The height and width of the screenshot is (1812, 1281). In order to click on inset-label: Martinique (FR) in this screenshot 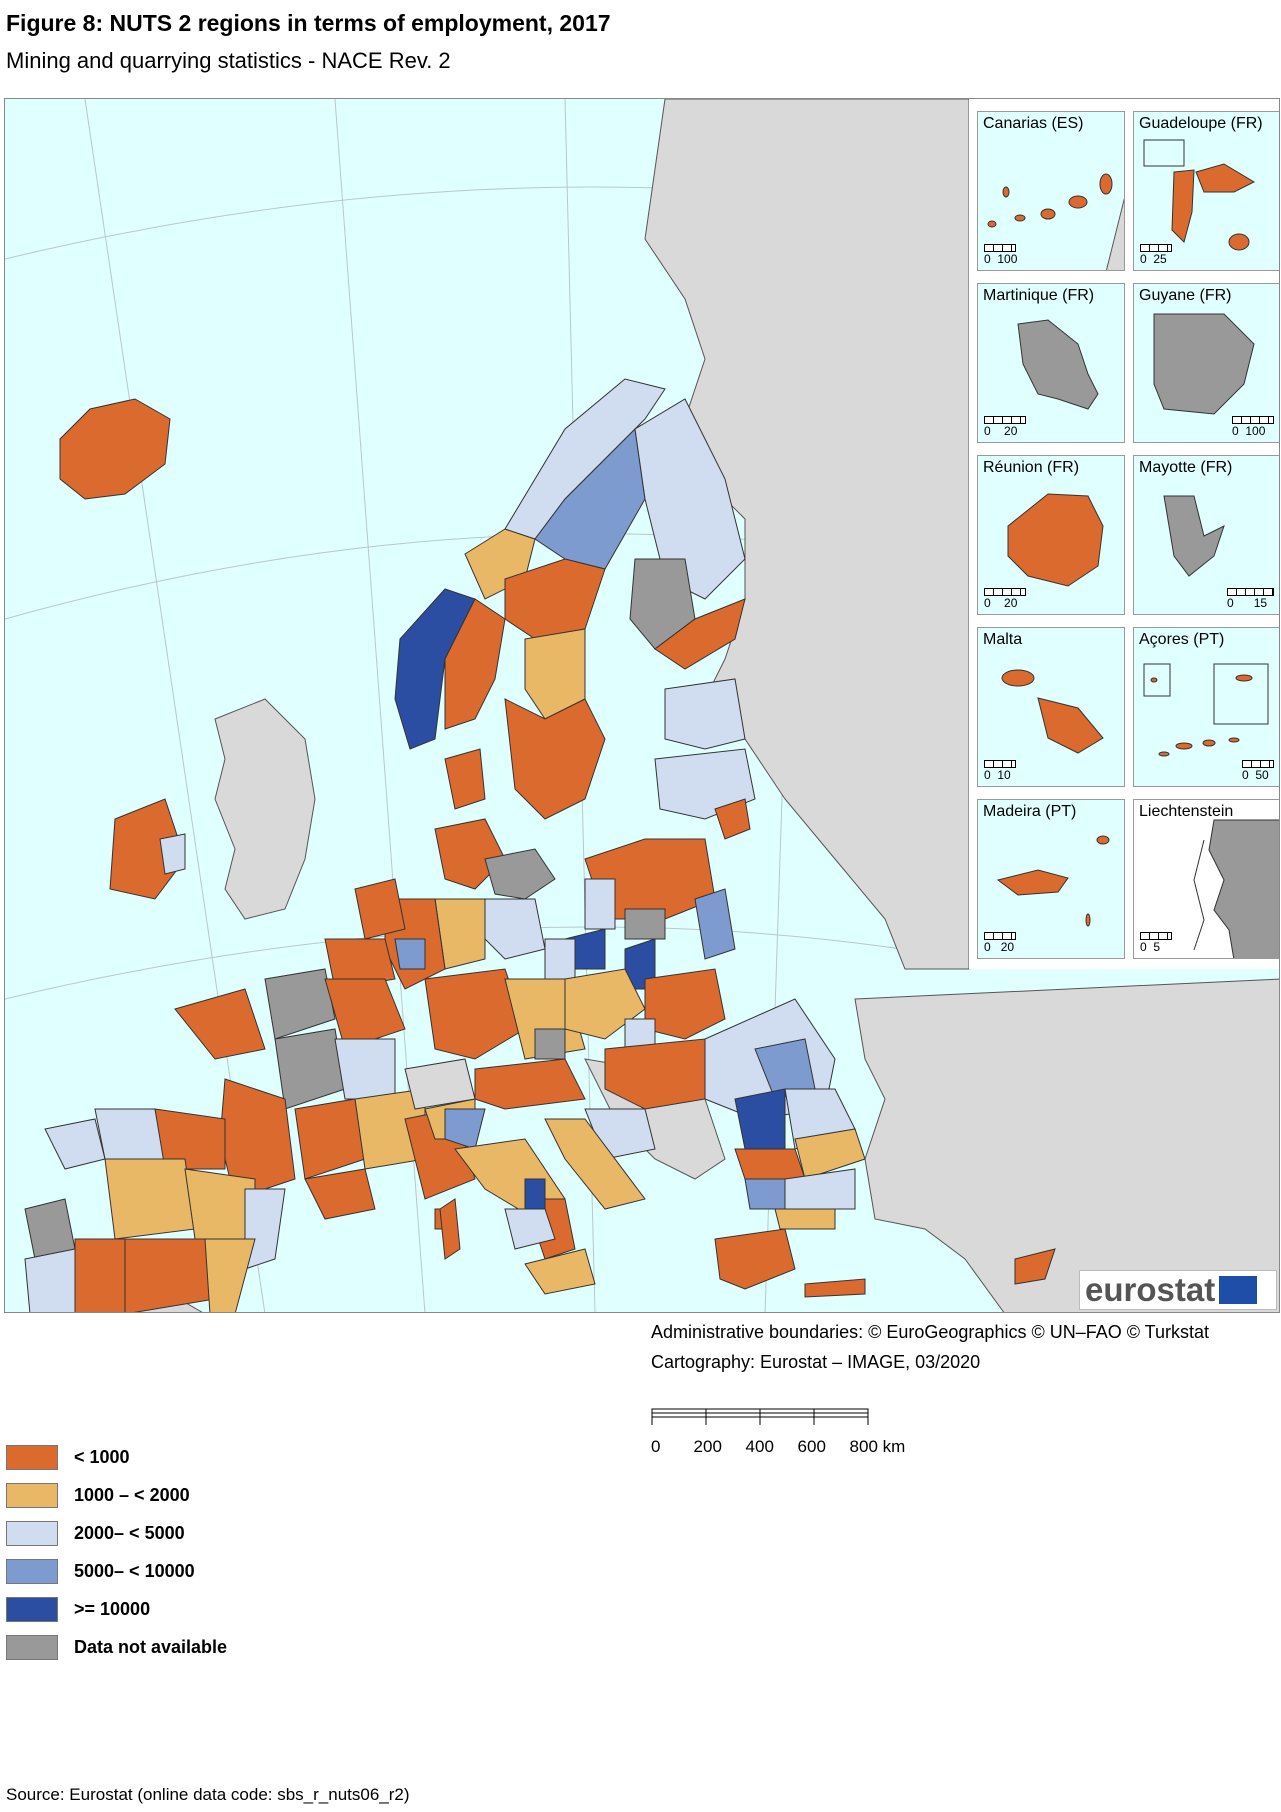, I will do `click(1039, 295)`.